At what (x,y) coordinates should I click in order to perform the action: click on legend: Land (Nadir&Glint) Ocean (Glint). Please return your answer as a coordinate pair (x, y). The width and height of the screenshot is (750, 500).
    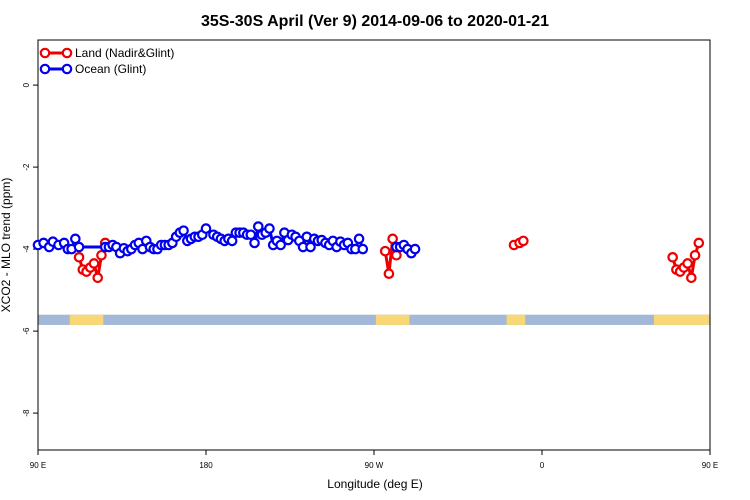
    Looking at the image, I should click on (106, 61).